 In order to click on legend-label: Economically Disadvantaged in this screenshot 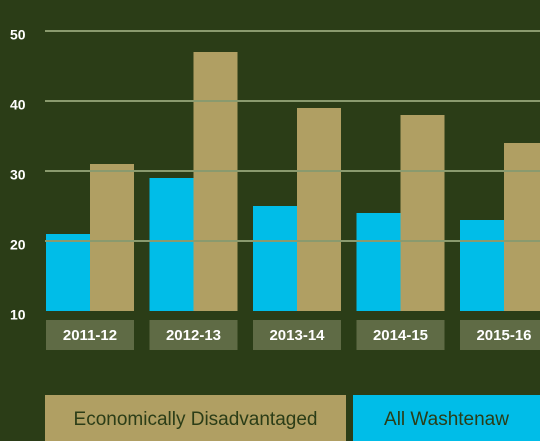, I will do `click(196, 419)`.